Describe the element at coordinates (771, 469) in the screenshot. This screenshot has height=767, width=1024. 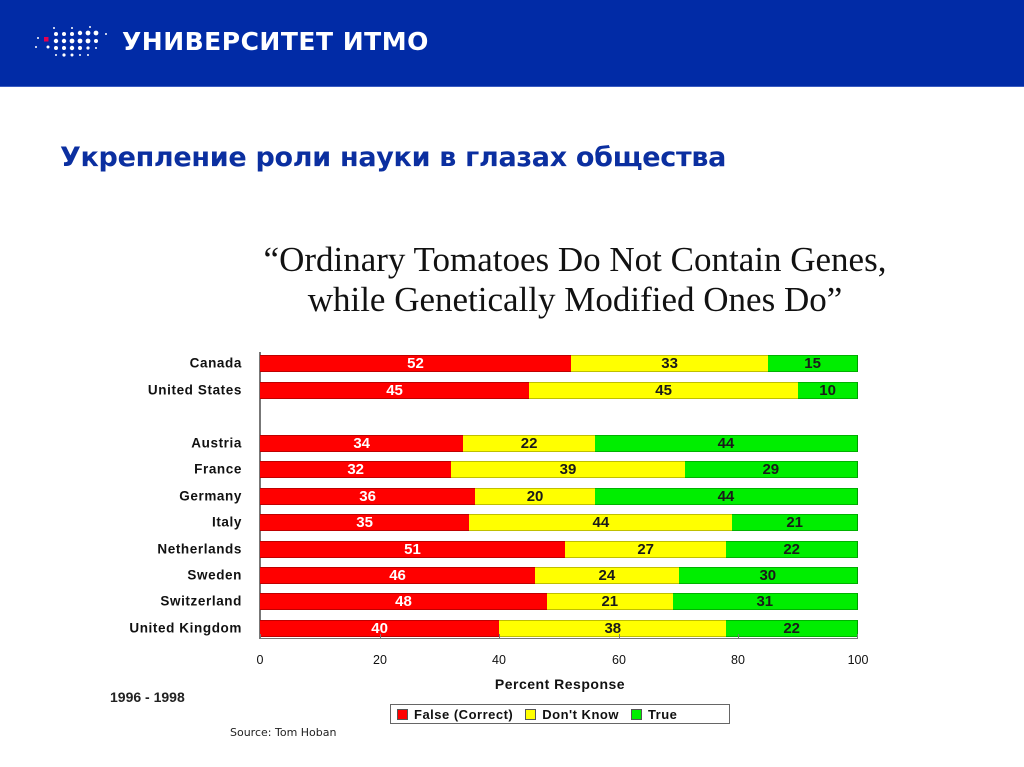
I see `bar-segment-true: 29` at that location.